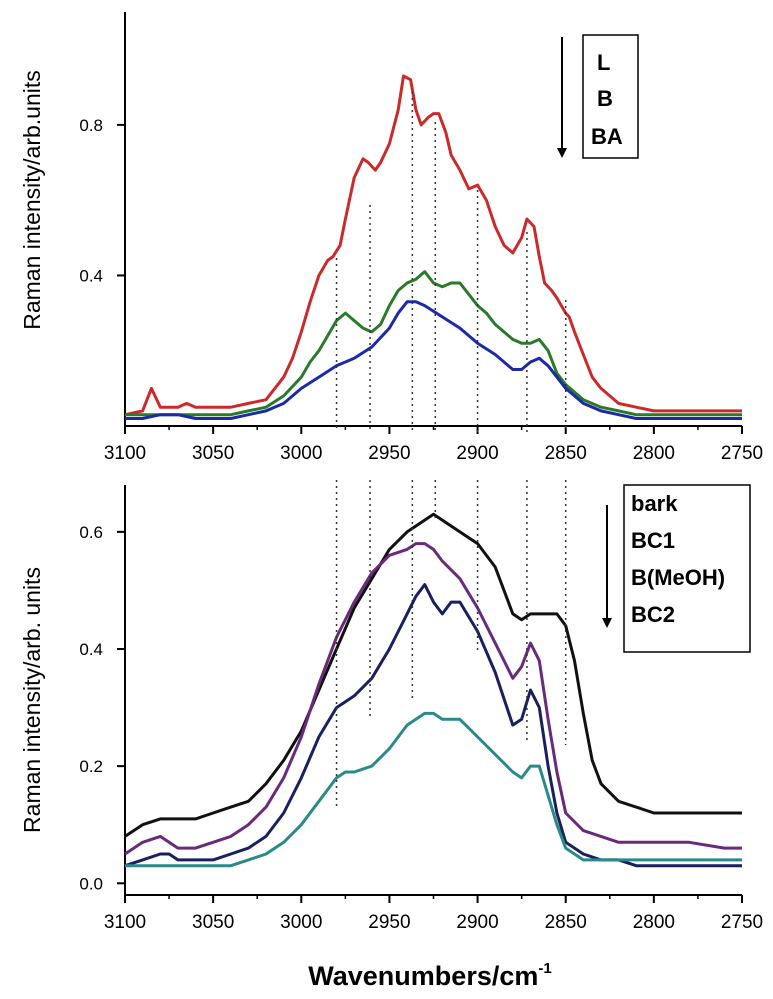  Describe the element at coordinates (433, 789) in the screenshot. I see `series-line-bc2` at that location.